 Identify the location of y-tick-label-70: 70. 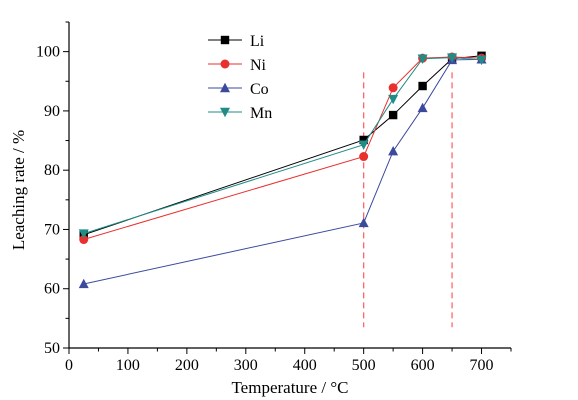
(52, 229).